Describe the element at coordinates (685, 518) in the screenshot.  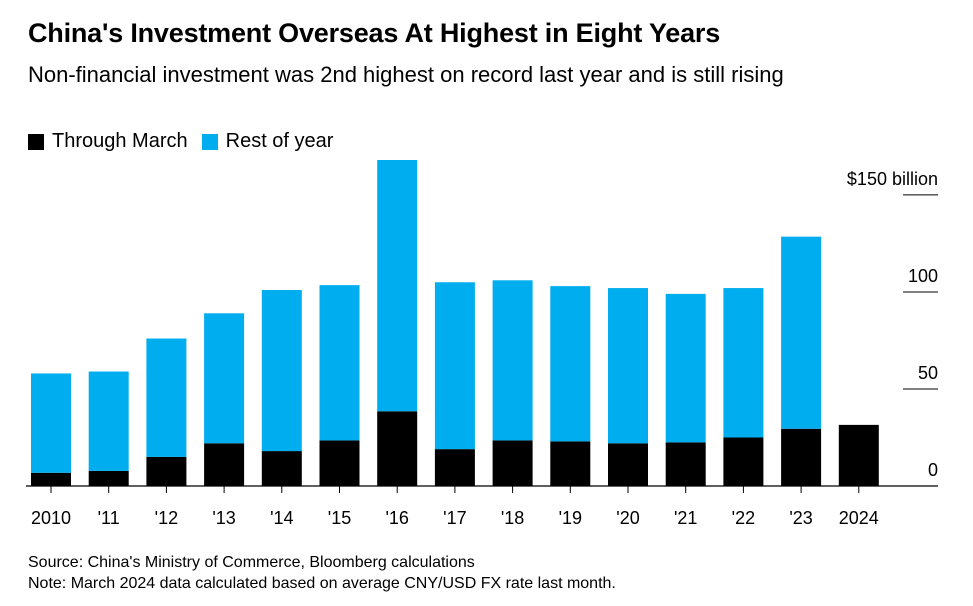
I see `x-tick-label: '21` at that location.